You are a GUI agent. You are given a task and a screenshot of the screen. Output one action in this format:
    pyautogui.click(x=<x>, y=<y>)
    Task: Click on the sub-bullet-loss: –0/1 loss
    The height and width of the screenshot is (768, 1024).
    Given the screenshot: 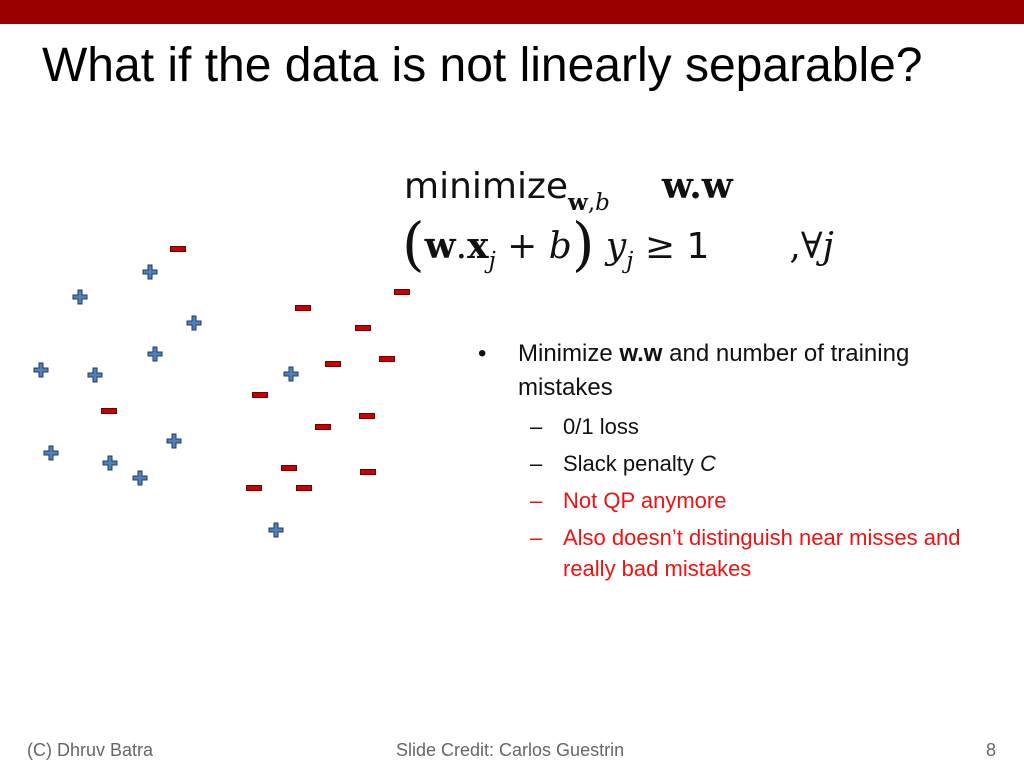 What is the action you would take?
    pyautogui.click(x=584, y=426)
    